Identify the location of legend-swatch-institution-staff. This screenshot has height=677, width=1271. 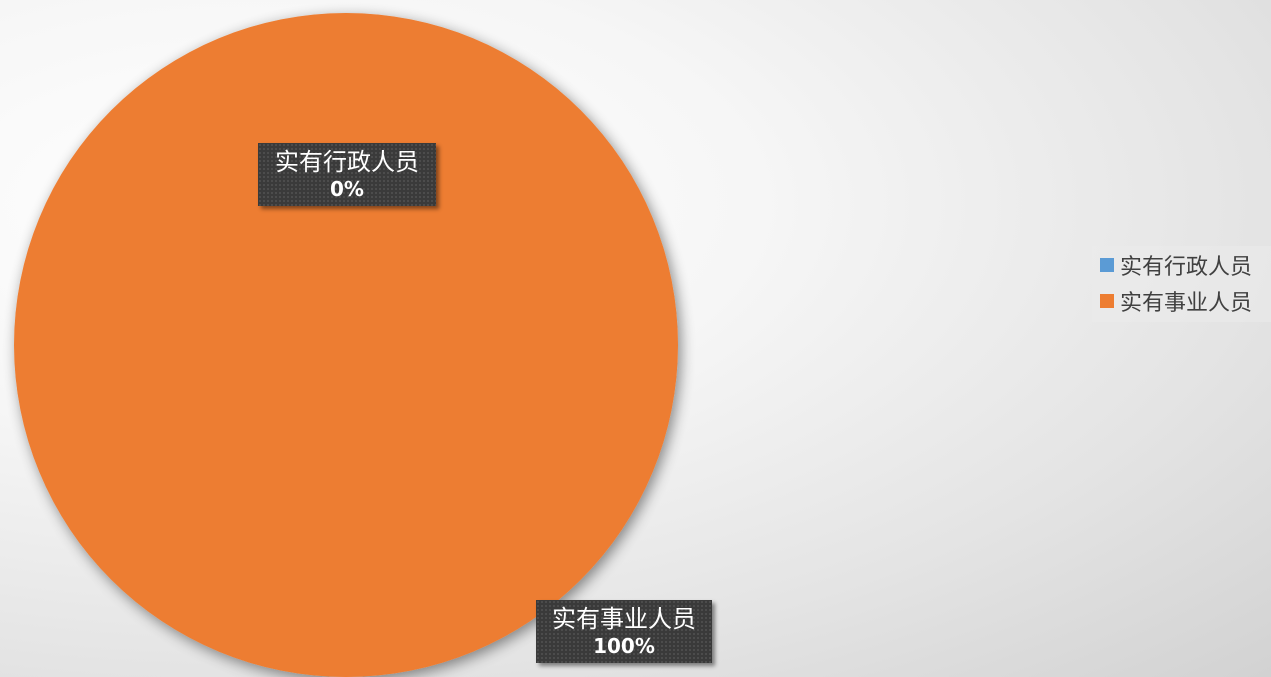
(1107, 301).